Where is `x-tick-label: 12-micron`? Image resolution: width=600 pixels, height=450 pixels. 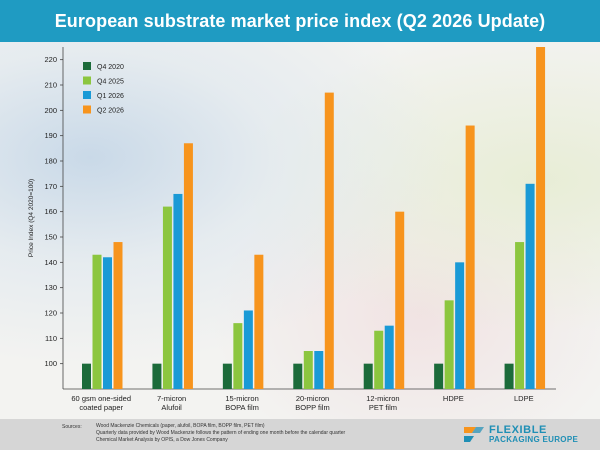
x-tick-label: 12-micron is located at coordinates (382, 398).